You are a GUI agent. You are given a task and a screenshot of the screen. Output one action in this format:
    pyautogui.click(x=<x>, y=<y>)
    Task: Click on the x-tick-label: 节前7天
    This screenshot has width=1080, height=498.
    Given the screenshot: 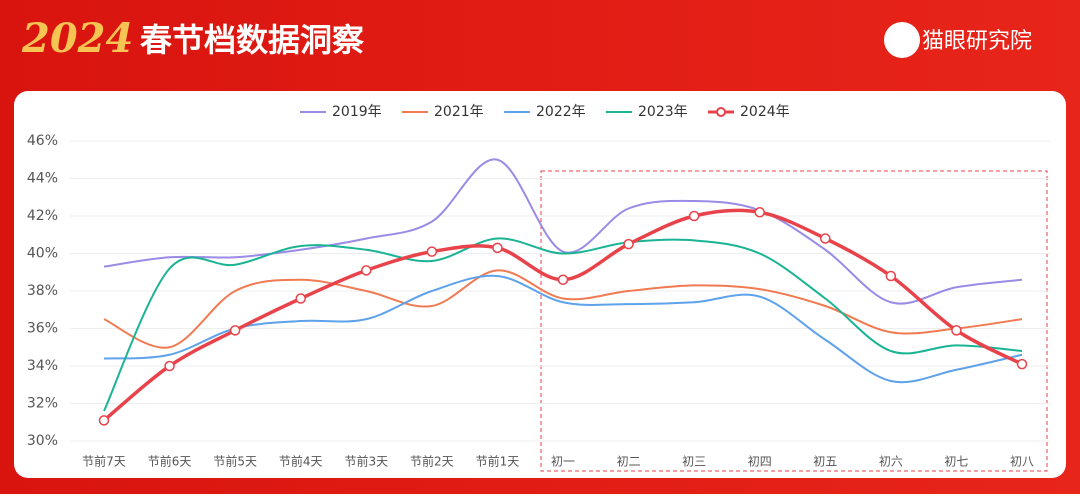 What is the action you would take?
    pyautogui.click(x=104, y=461)
    